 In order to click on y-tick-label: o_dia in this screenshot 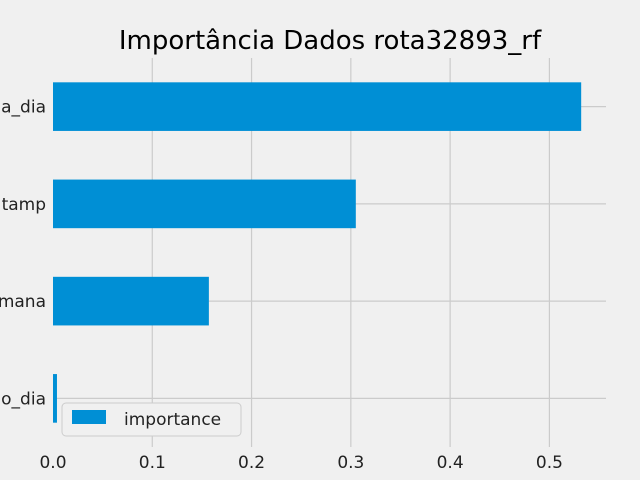, I will do `click(23, 399)`.